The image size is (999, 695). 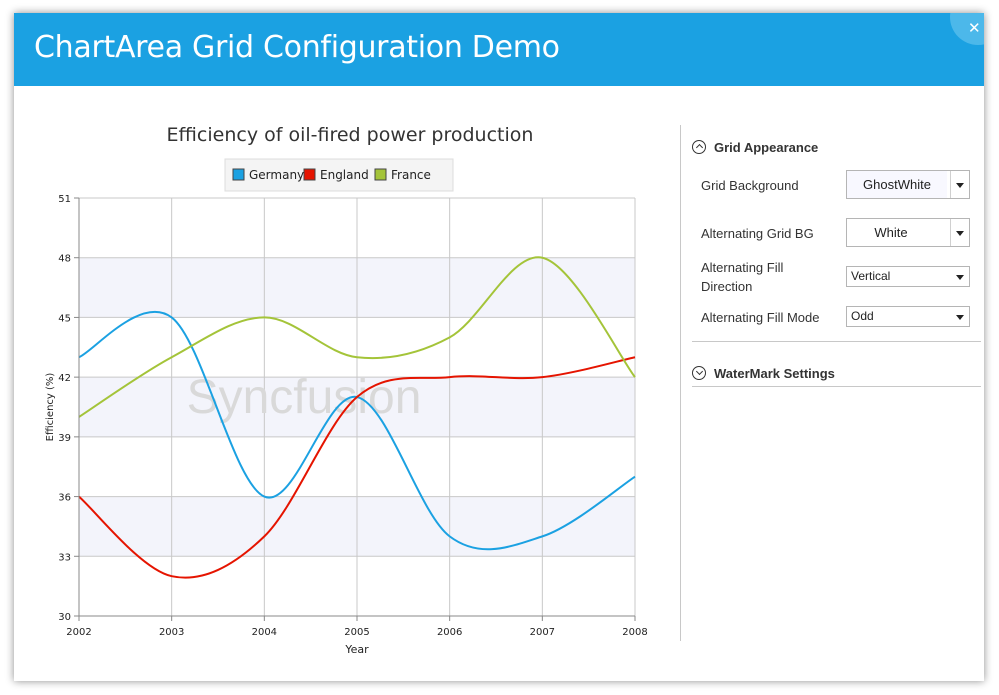 I want to click on x-tick-label: 2003, so click(x=171, y=632).